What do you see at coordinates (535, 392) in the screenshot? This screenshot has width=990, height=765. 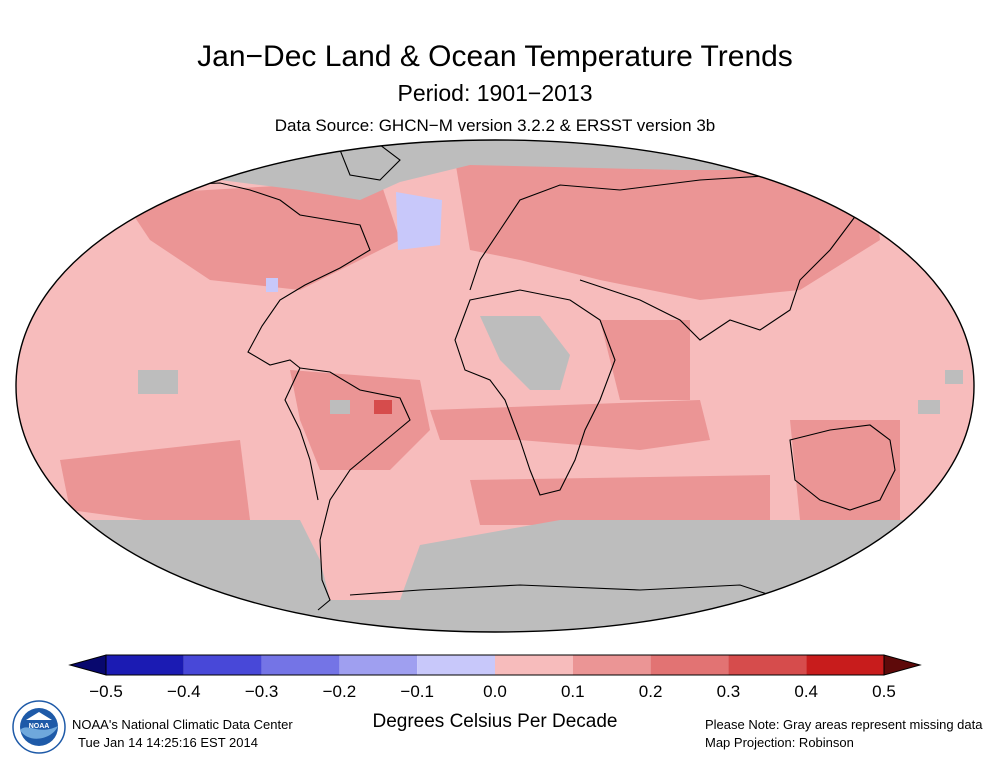 I see `coast-africa` at bounding box center [535, 392].